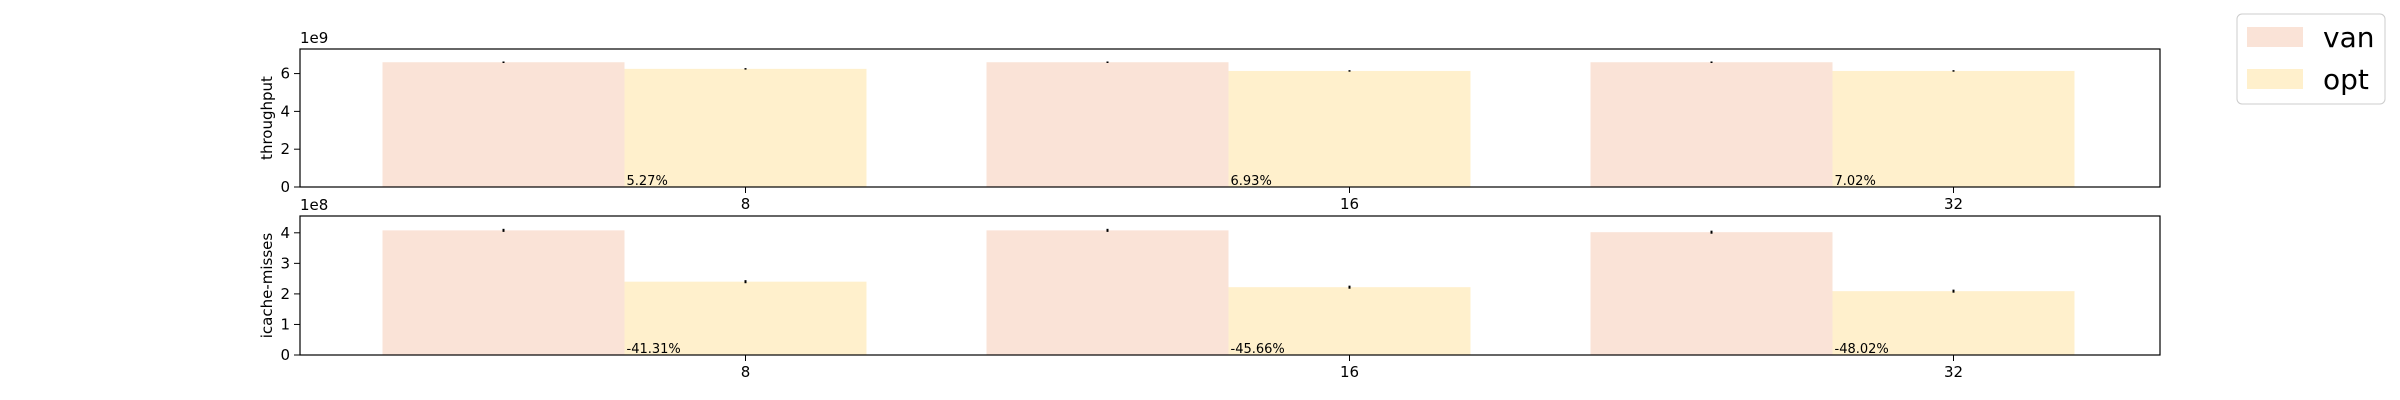 This screenshot has height=400, width=2400. What do you see at coordinates (285, 263) in the screenshot?
I see `y-tick-label: 3` at bounding box center [285, 263].